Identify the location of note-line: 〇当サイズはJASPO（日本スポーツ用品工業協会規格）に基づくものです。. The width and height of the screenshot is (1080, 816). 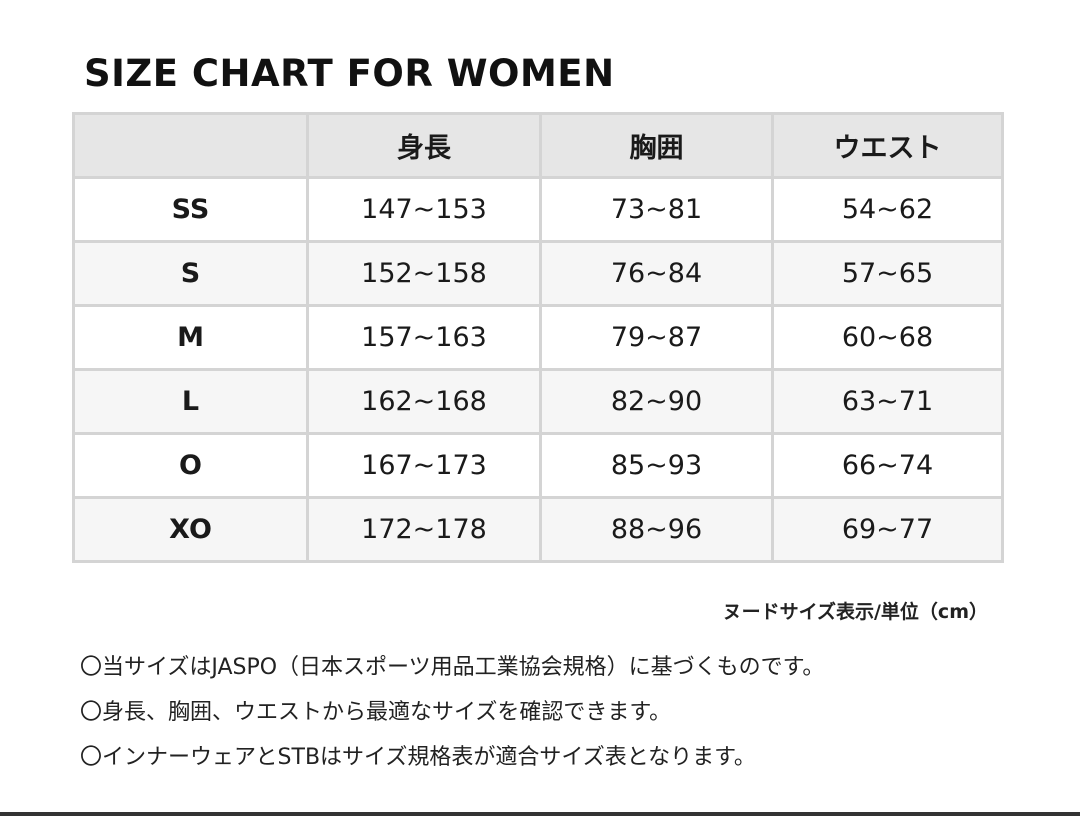
(452, 667).